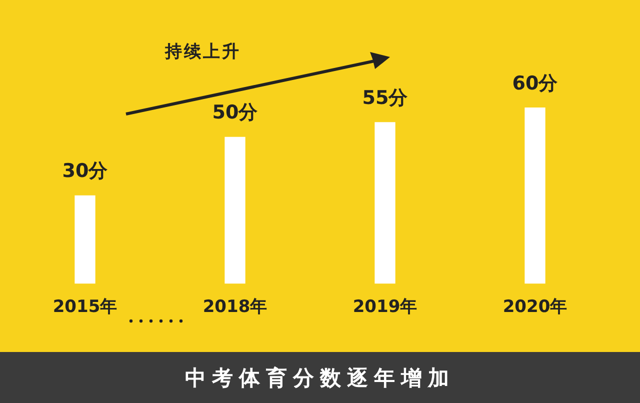  Describe the element at coordinates (385, 307) in the screenshot. I see `x-tick-label: 2019年` at that location.